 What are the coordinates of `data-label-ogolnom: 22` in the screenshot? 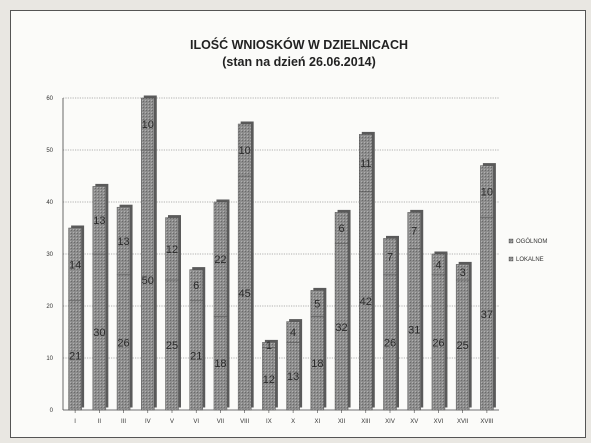 It's located at (220, 260).